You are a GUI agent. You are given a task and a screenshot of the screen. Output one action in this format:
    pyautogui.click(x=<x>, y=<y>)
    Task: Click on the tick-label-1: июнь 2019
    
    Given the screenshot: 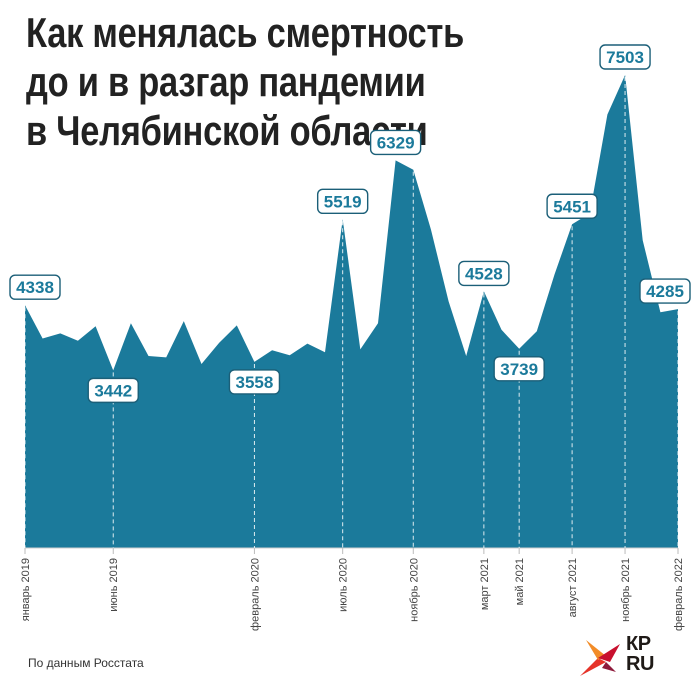 What is the action you would take?
    pyautogui.click(x=114, y=585)
    